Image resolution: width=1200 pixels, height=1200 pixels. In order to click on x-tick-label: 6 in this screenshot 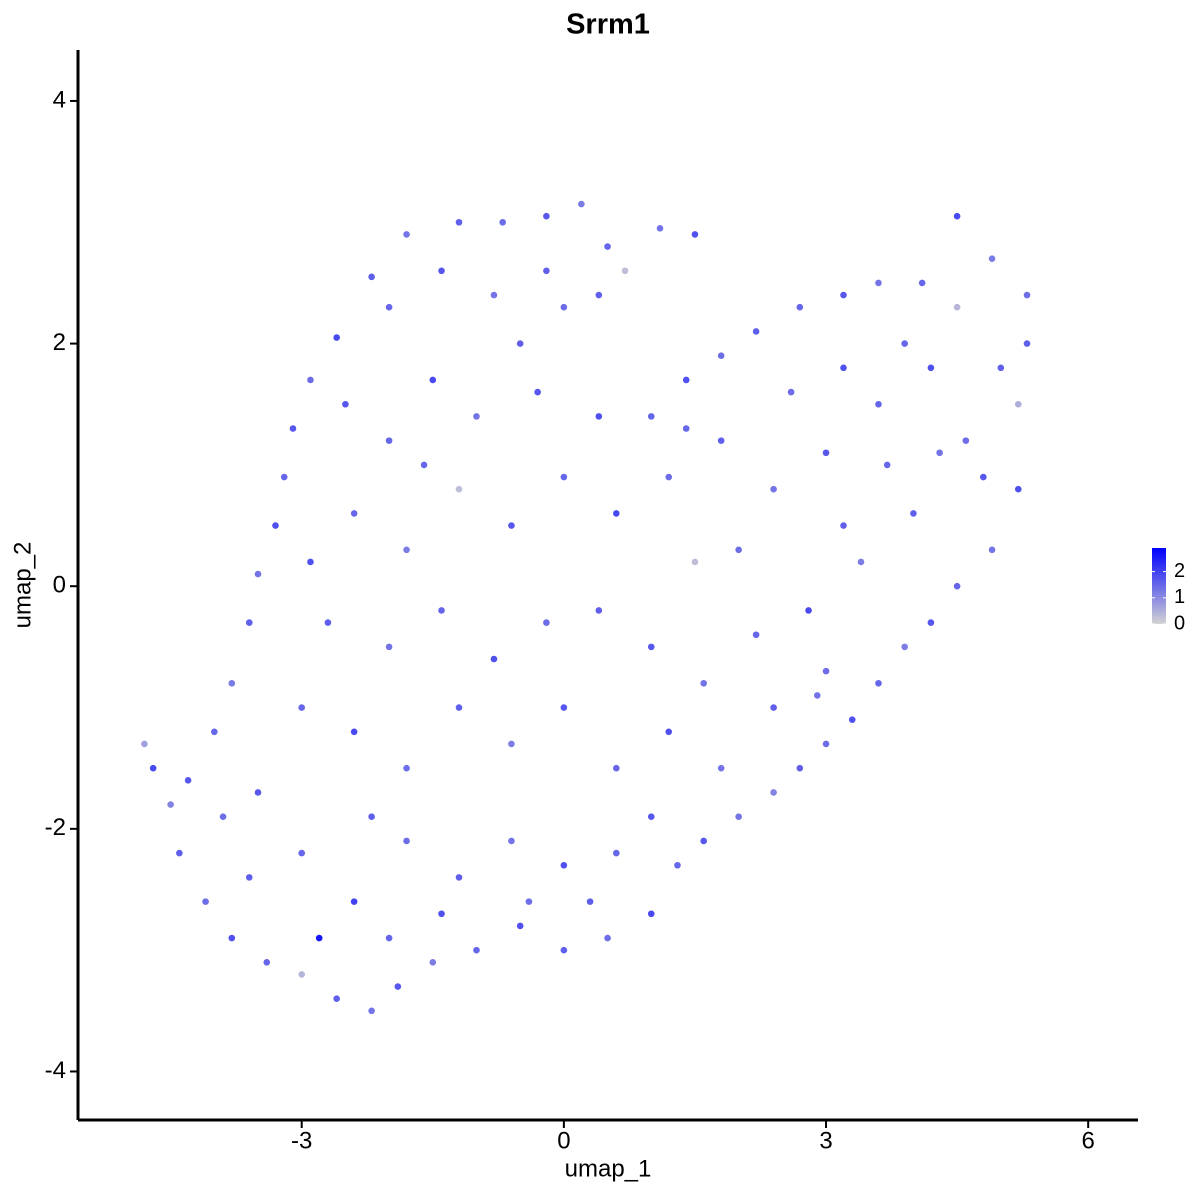, I will do `click(1088, 1140)`.